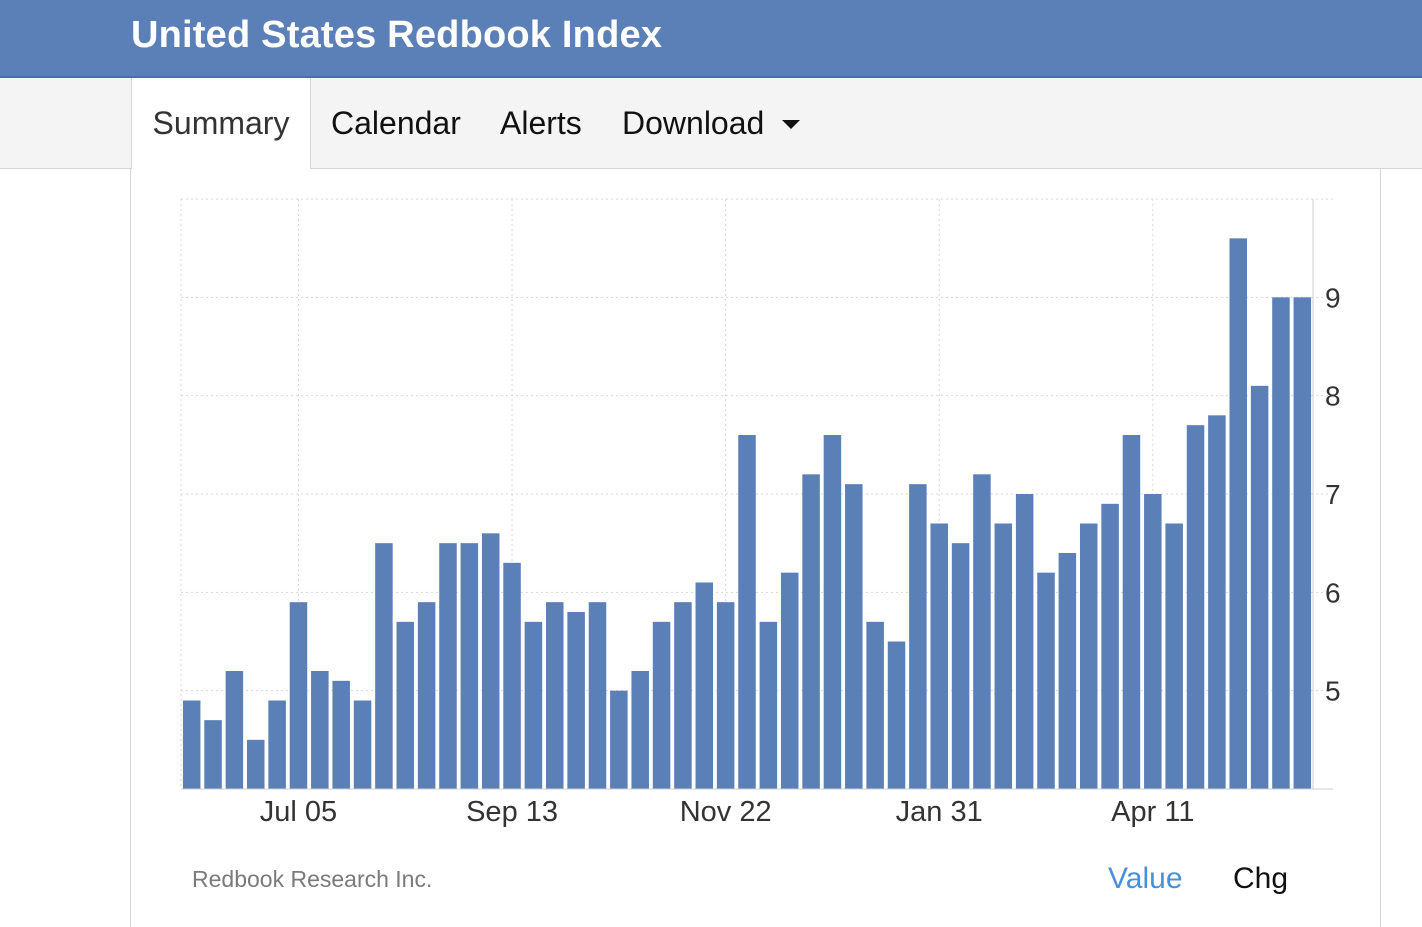 This screenshot has width=1422, height=927. Describe the element at coordinates (711, 39) in the screenshot. I see `page-header: United States Redbook Index` at that location.